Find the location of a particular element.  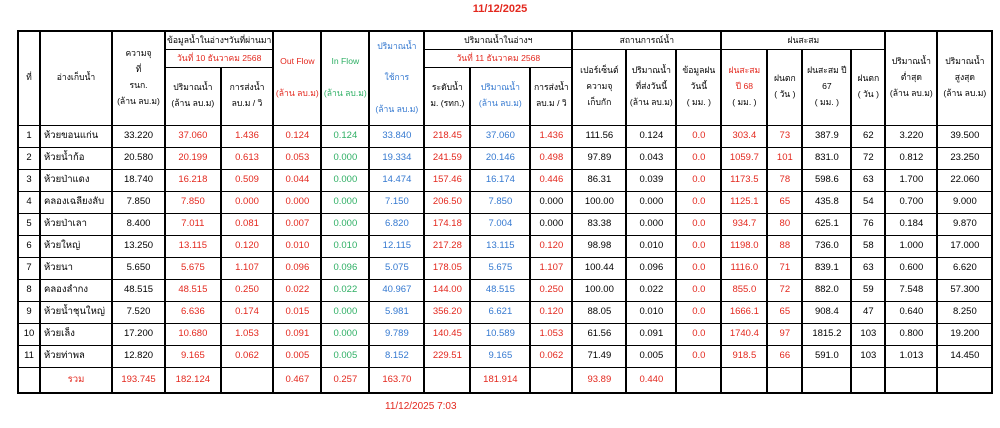

cell-no: 7 is located at coordinates (29, 268).